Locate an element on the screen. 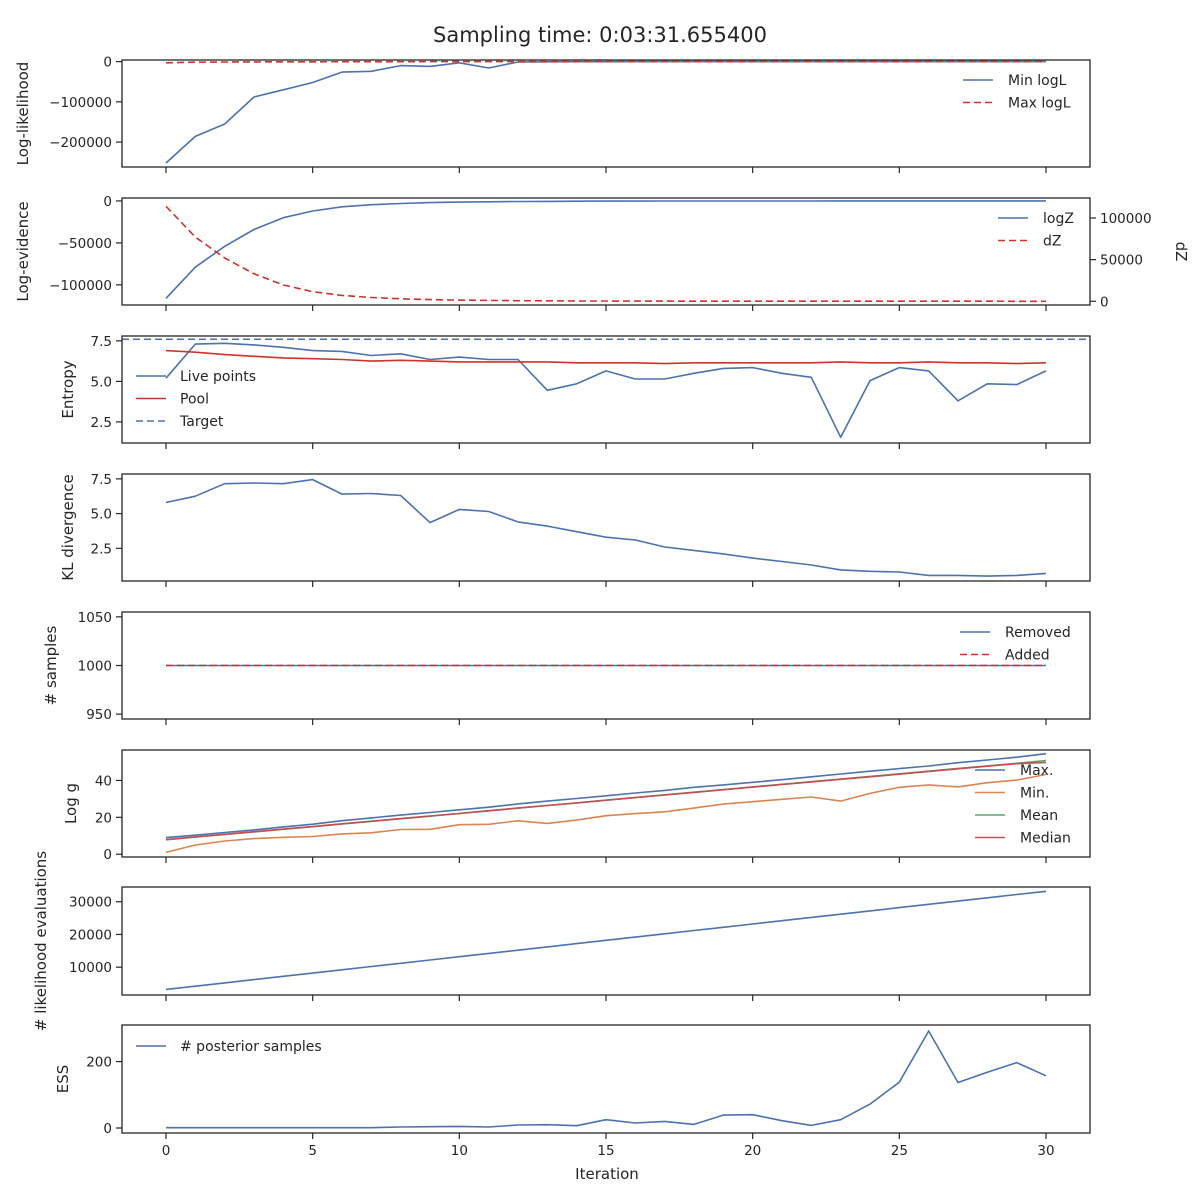 This screenshot has height=1200, width=1200. series-line-pool is located at coordinates (606, 357).